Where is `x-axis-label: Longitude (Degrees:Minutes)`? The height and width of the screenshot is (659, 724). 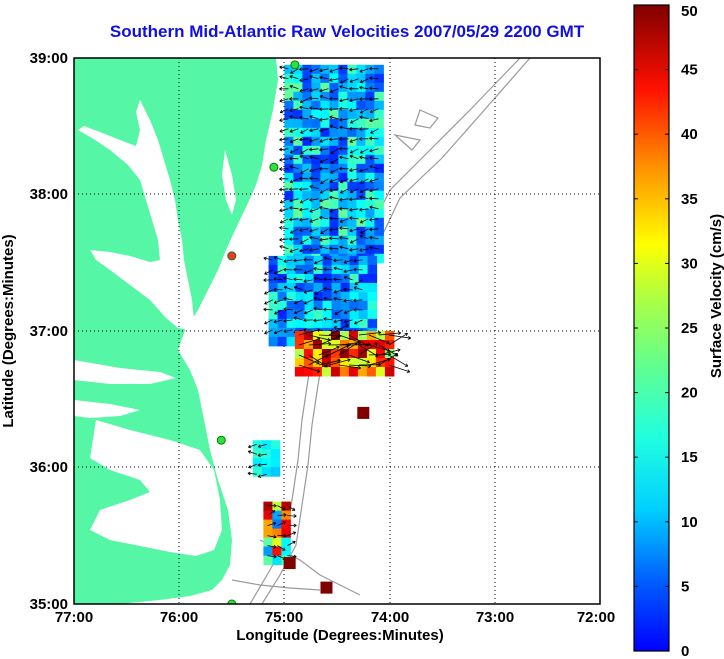
x-axis-label: Longitude (Degrees:Minutes) is located at coordinates (340, 635).